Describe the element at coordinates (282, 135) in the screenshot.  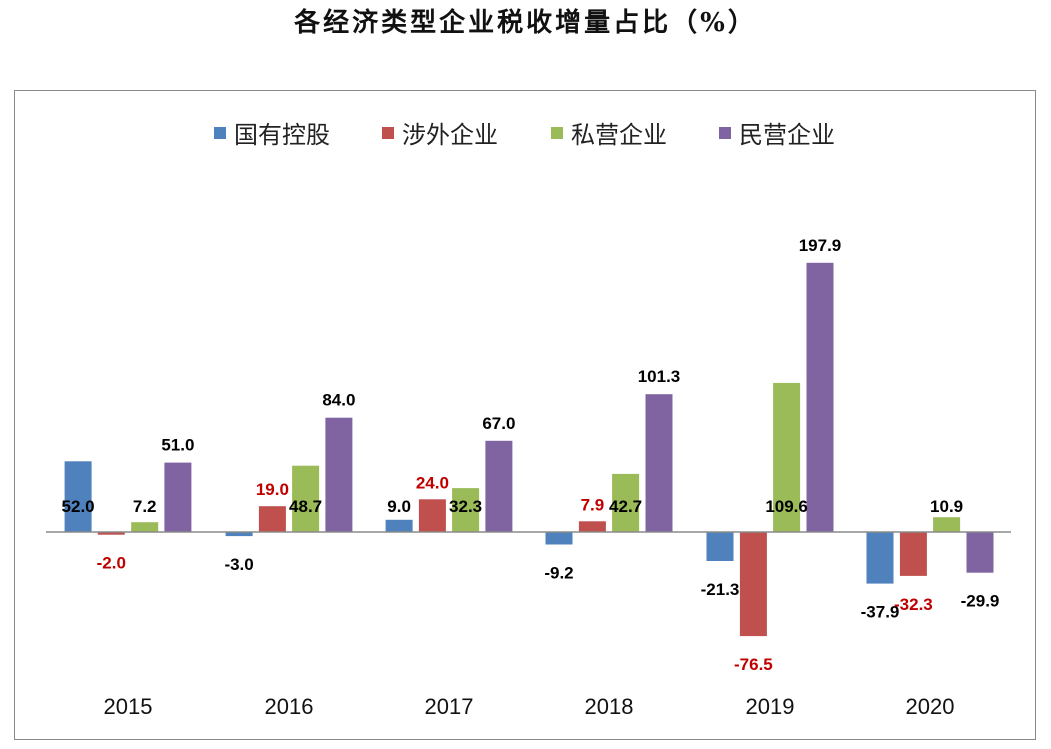
I see `legend-label-1: 国有控股` at that location.